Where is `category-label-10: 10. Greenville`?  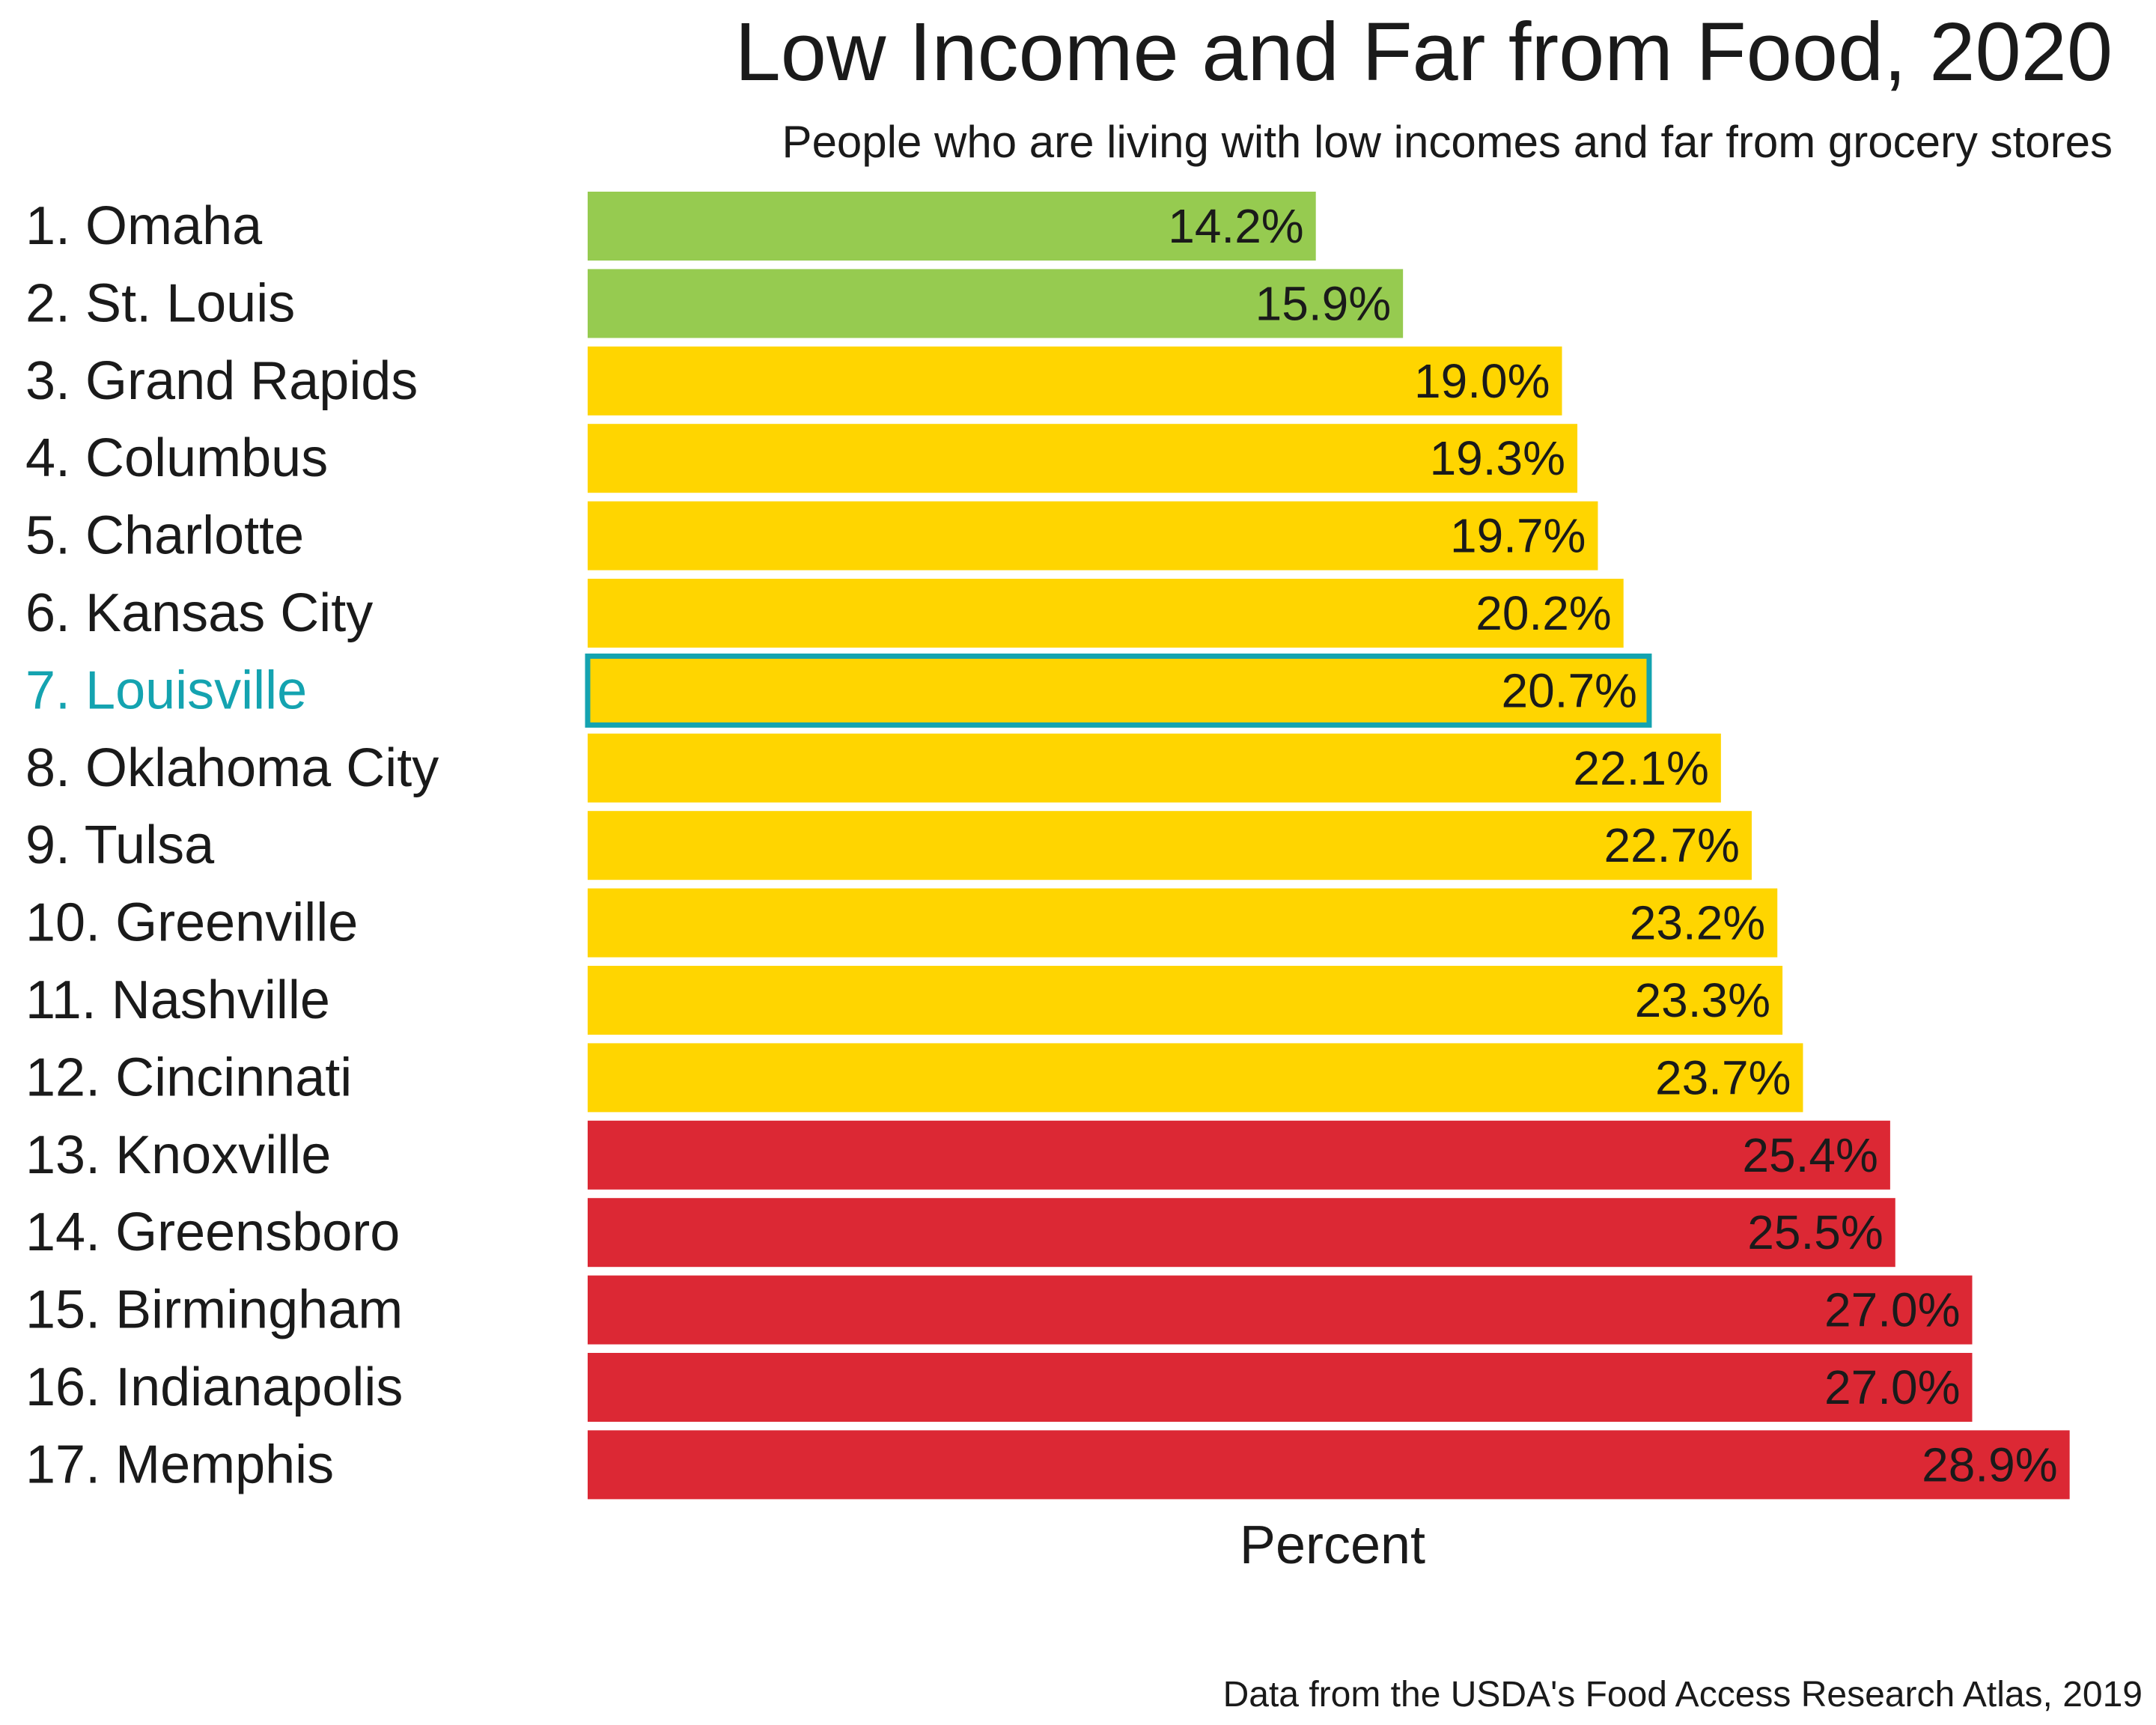 category-label-10: 10. Greenville is located at coordinates (191, 923).